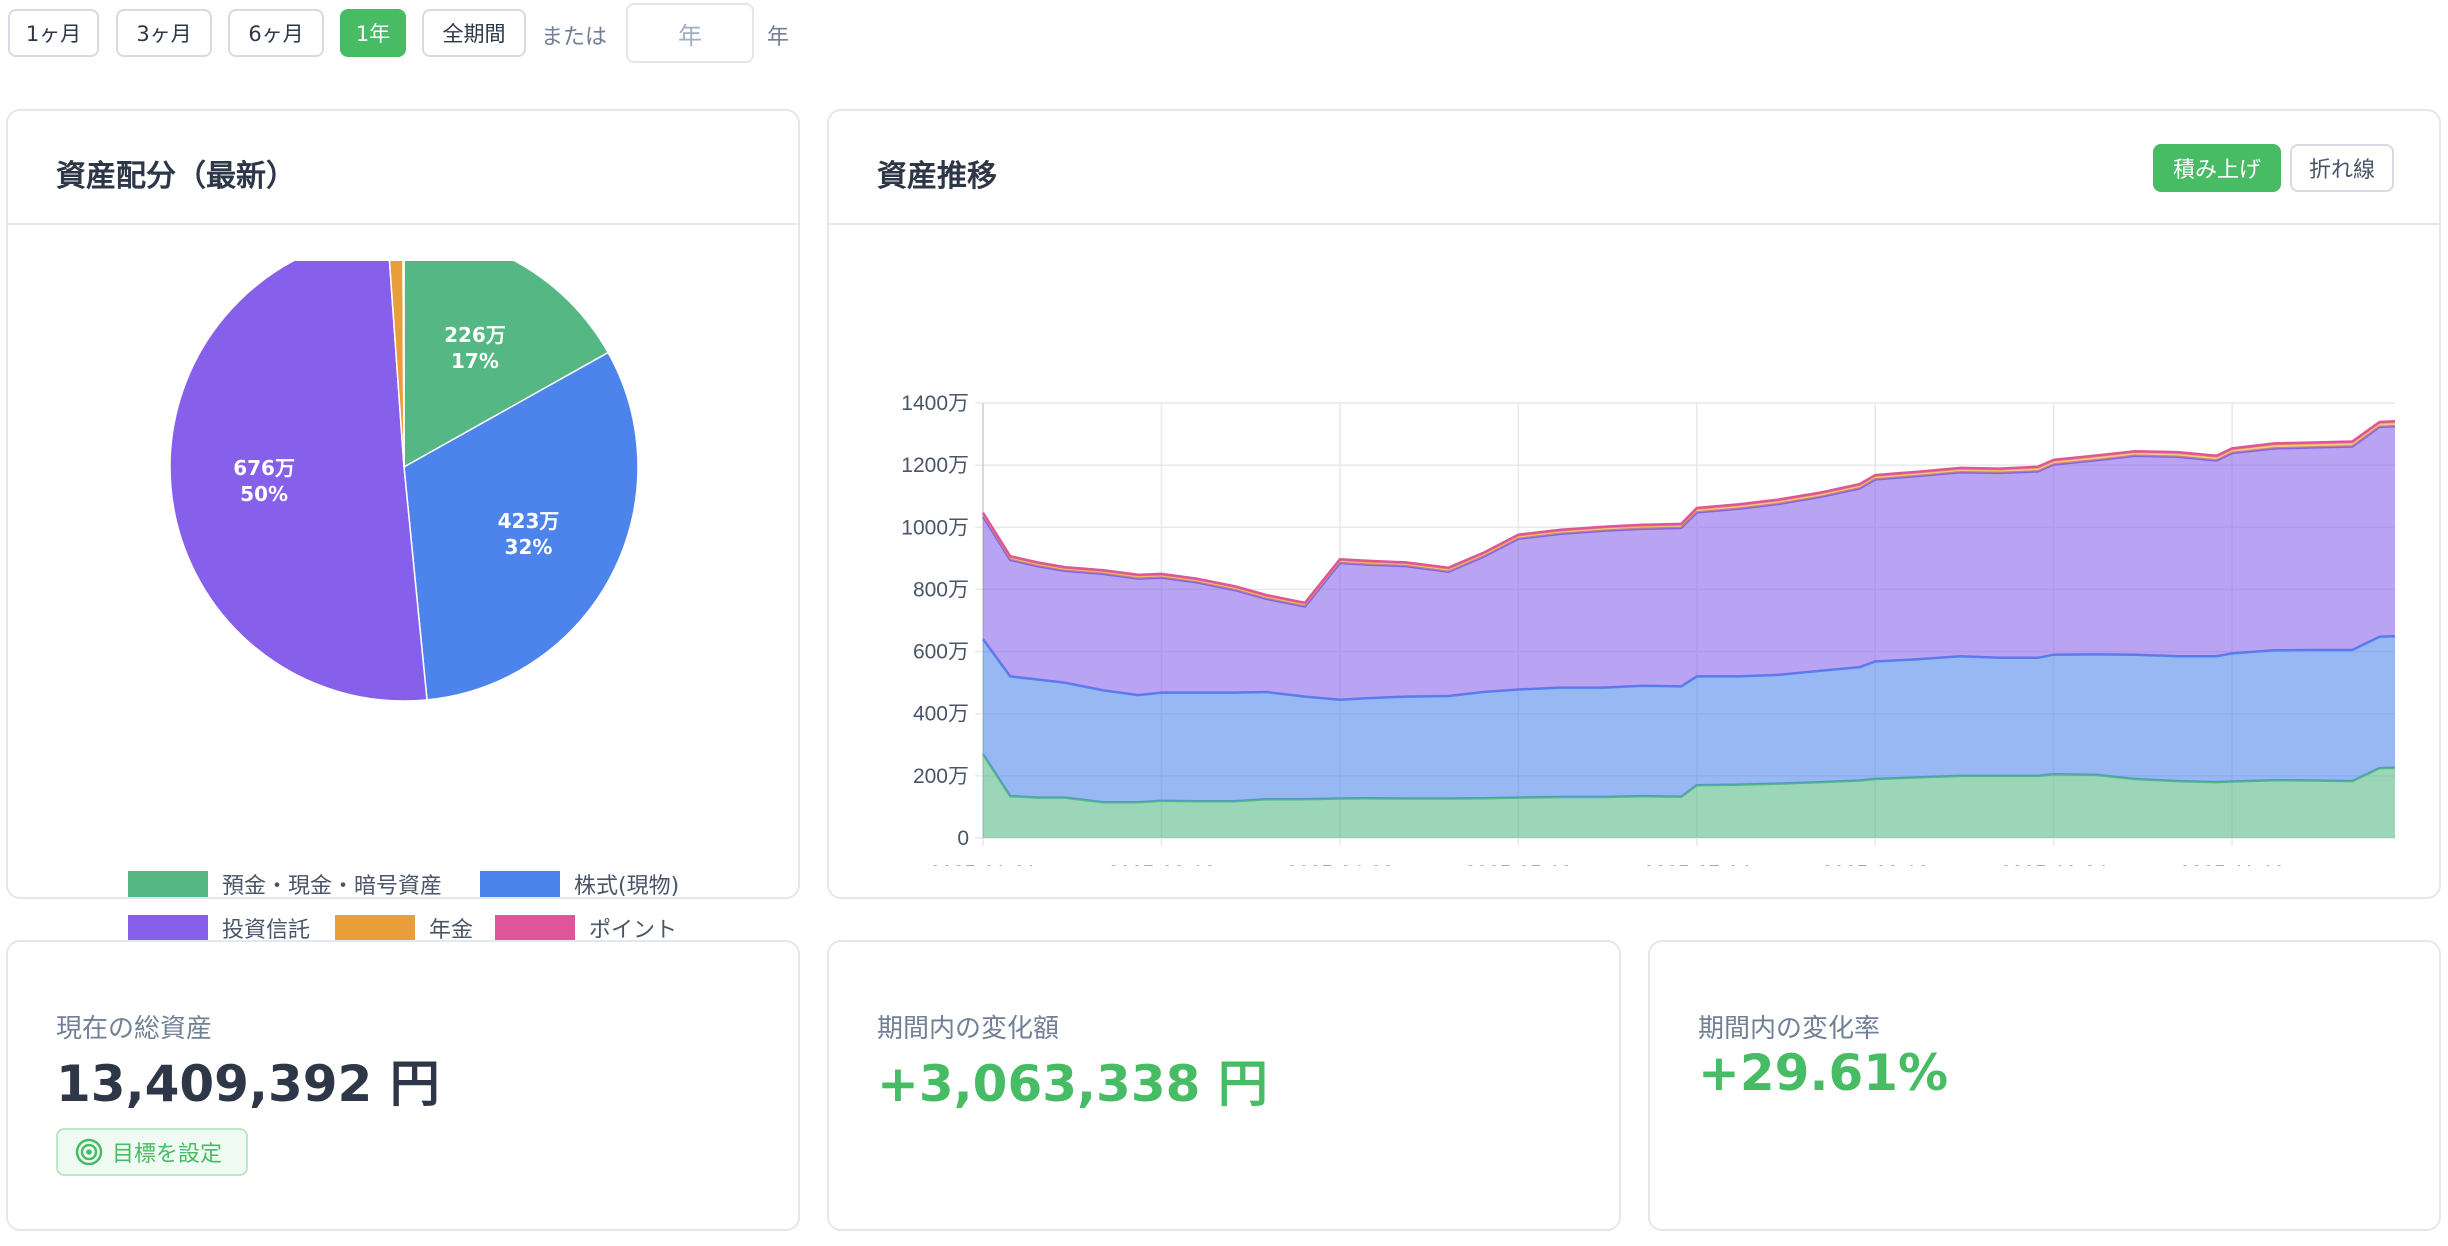 Image resolution: width=2448 pixels, height=1246 pixels. I want to click on y-tick-label: 200万, so click(941, 776).